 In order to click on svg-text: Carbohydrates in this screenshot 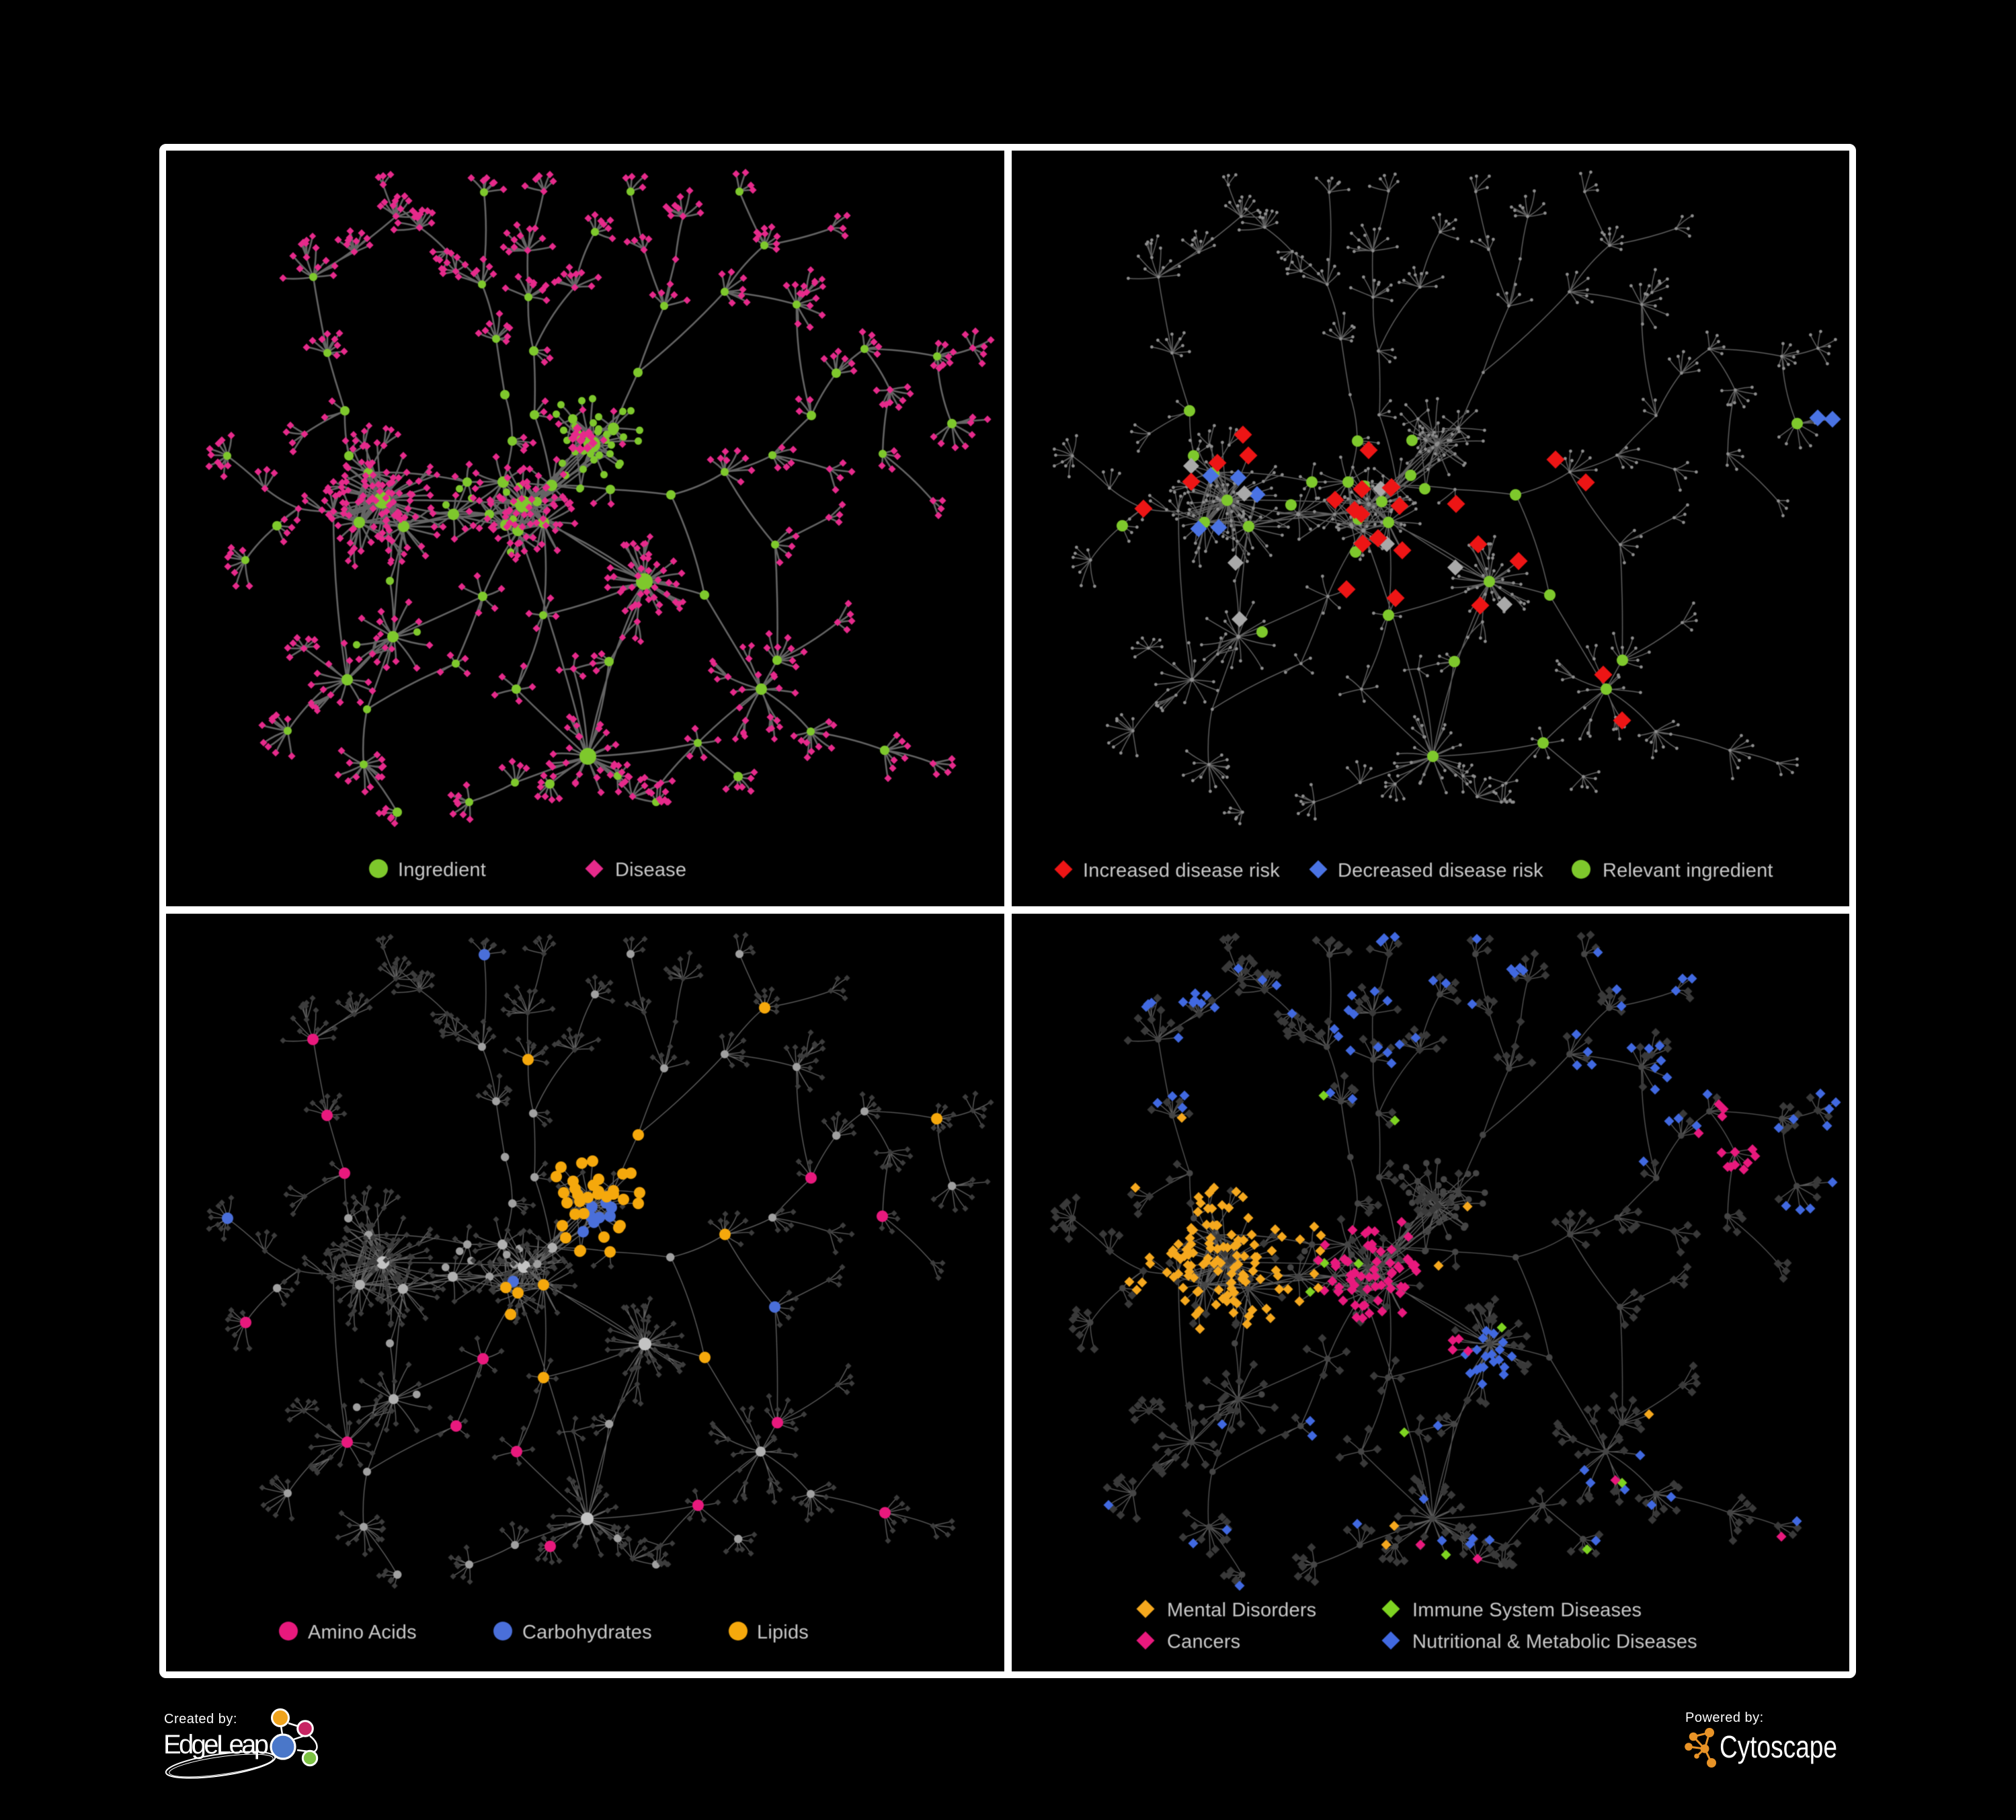, I will do `click(587, 1632)`.